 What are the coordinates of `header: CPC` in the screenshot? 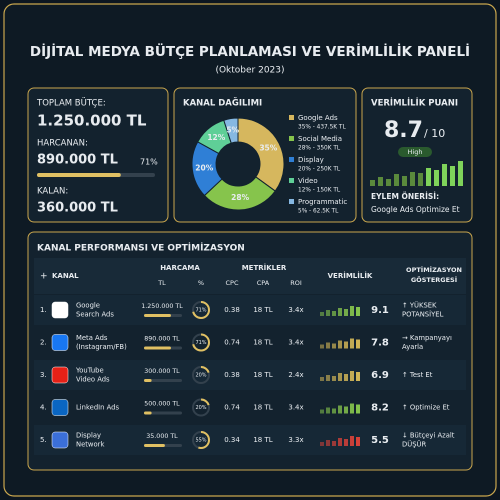 It's located at (232, 283).